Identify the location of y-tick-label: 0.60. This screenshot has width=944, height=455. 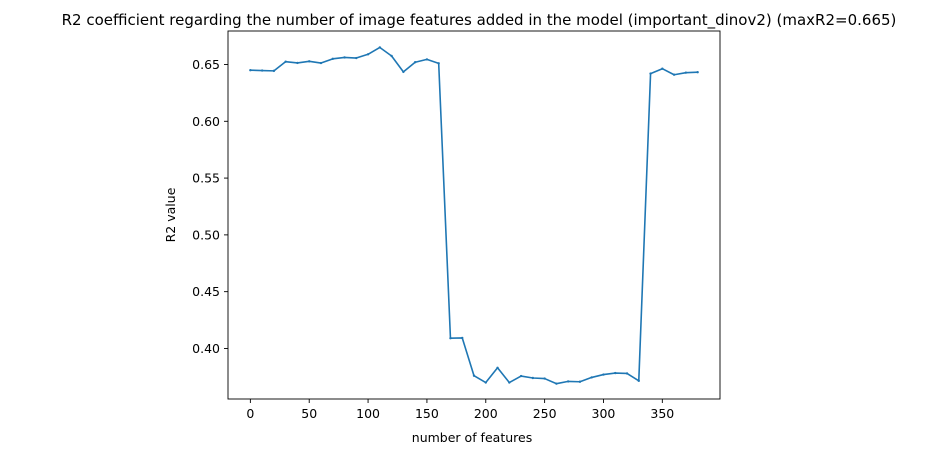
(206, 121).